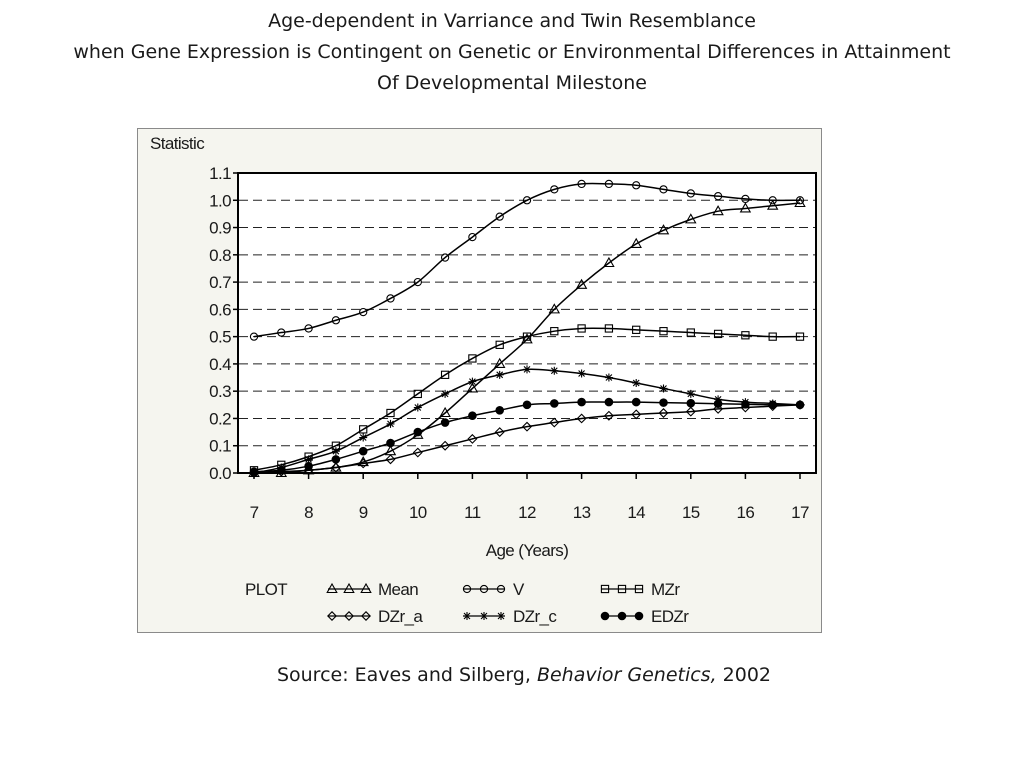  I want to click on series-line-v, so click(527, 260).